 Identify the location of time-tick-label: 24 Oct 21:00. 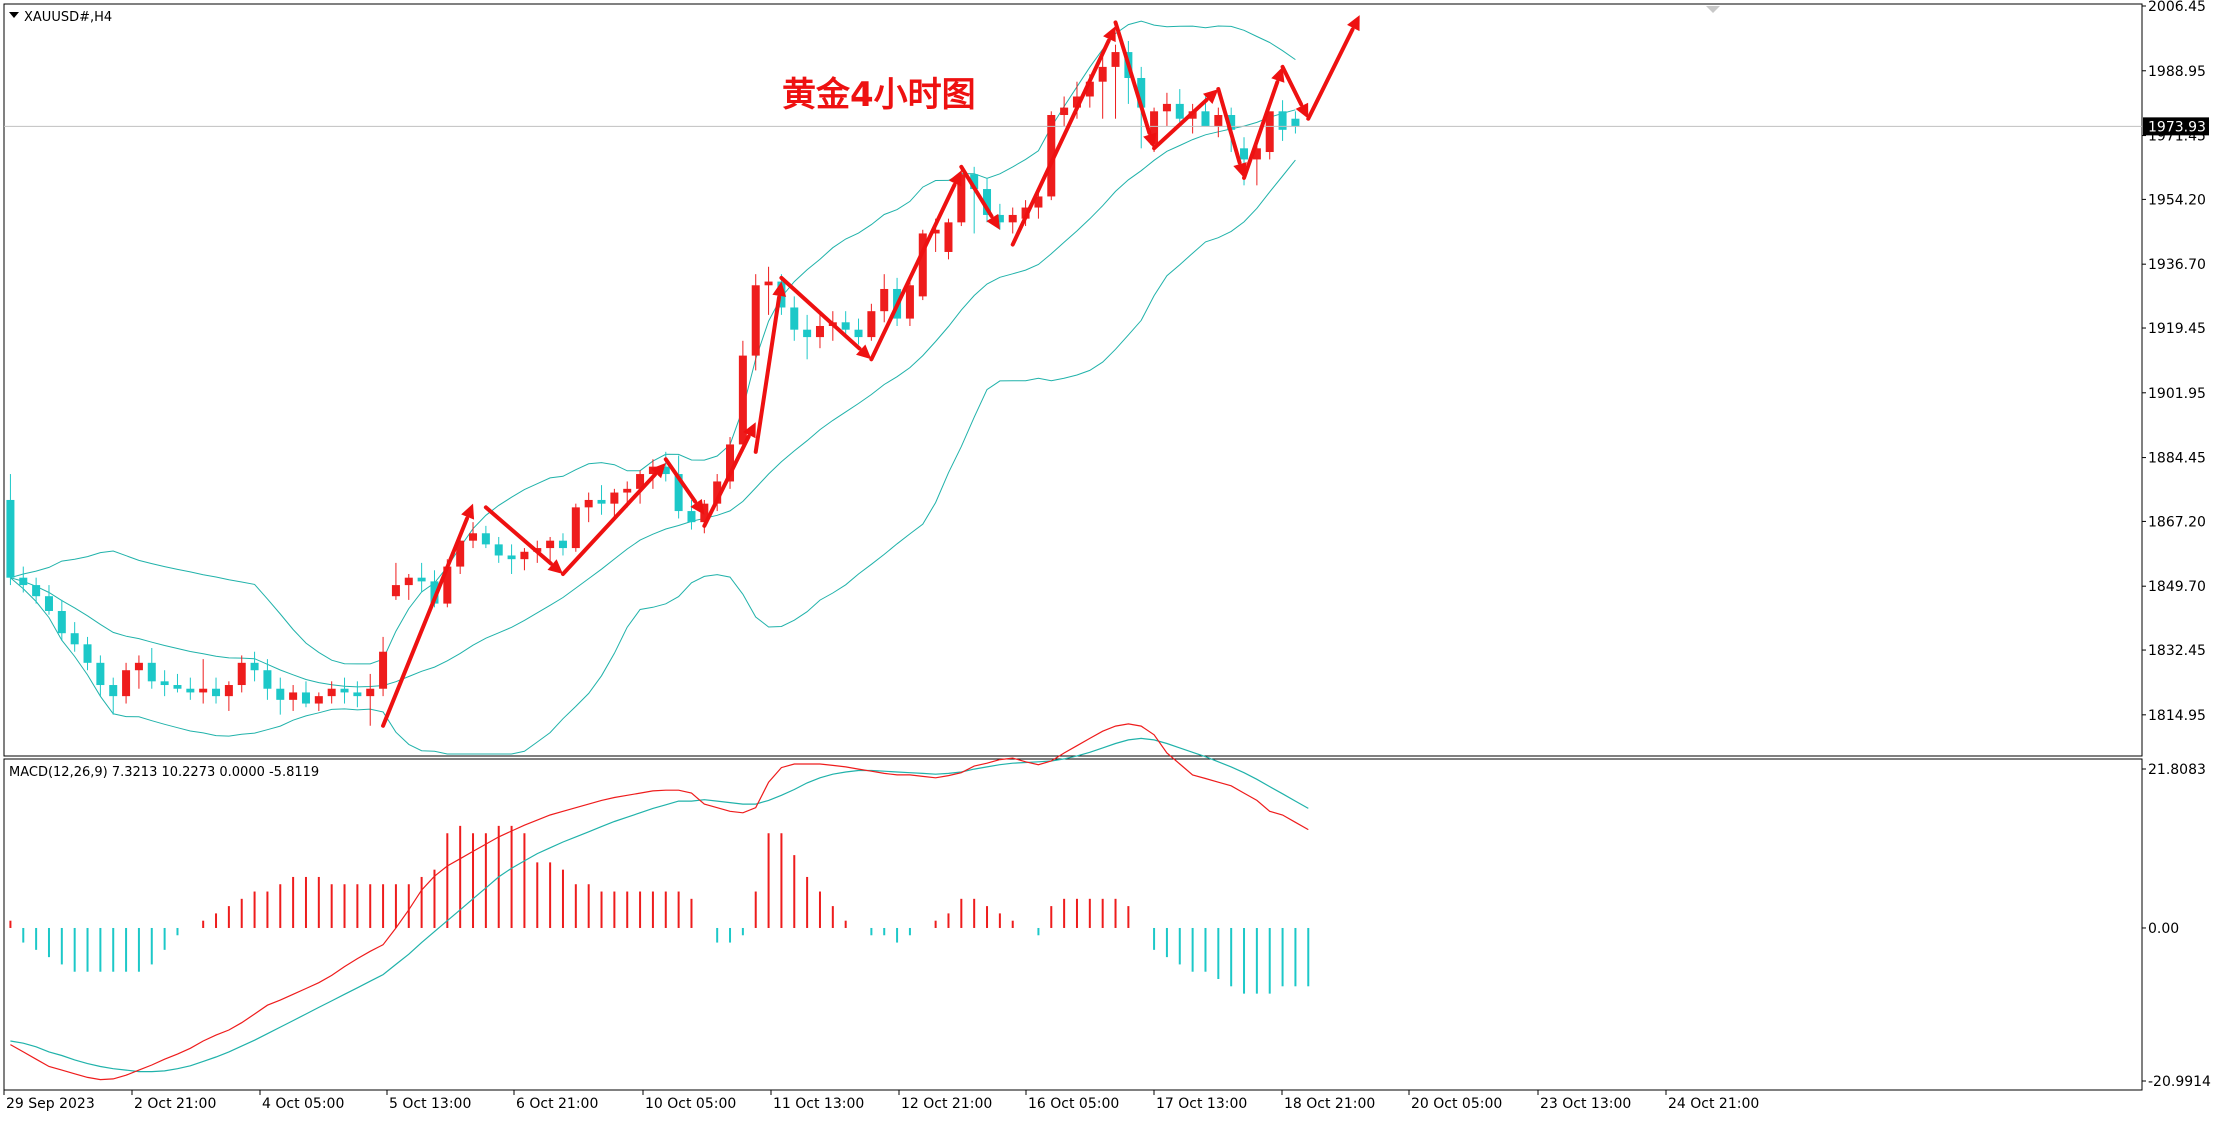
(1713, 1104).